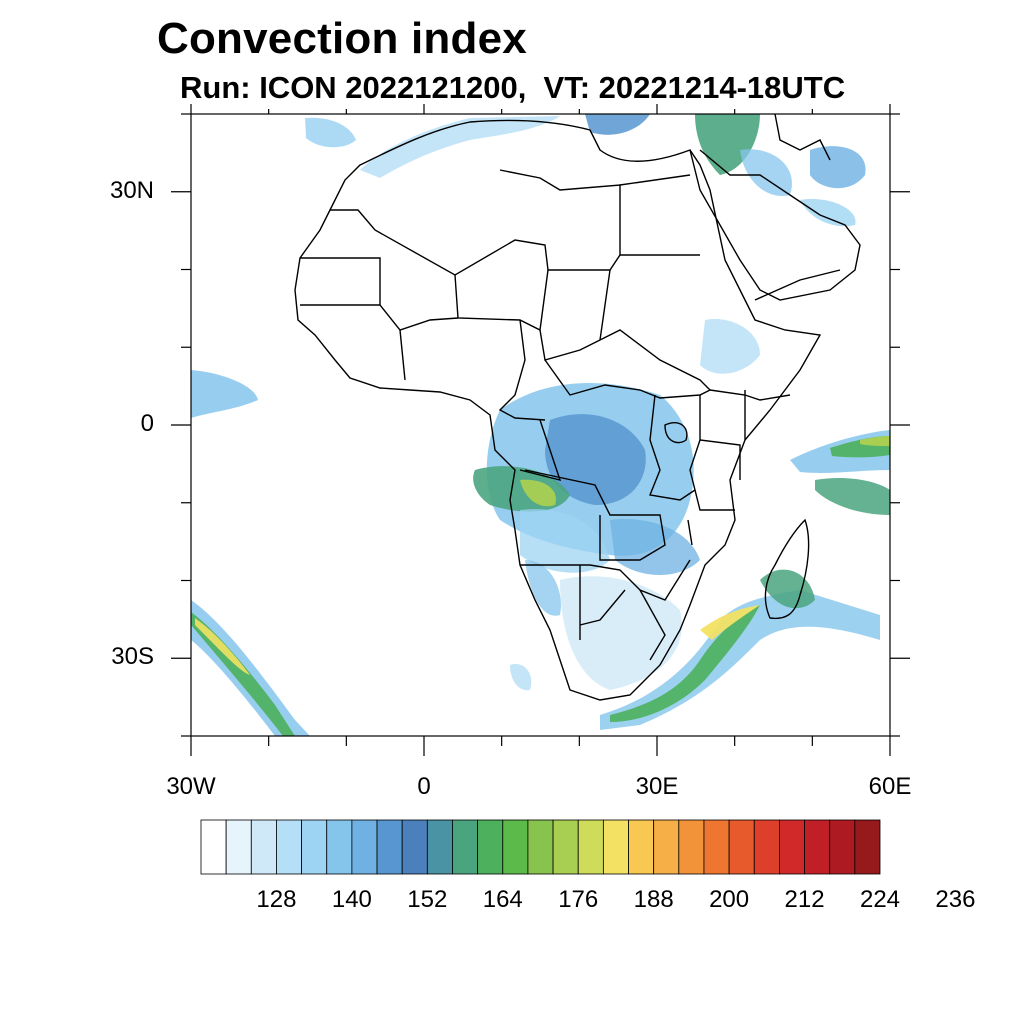 This screenshot has width=1024, height=1024. Describe the element at coordinates (502, 899) in the screenshot. I see `colorbar-label: 164` at that location.